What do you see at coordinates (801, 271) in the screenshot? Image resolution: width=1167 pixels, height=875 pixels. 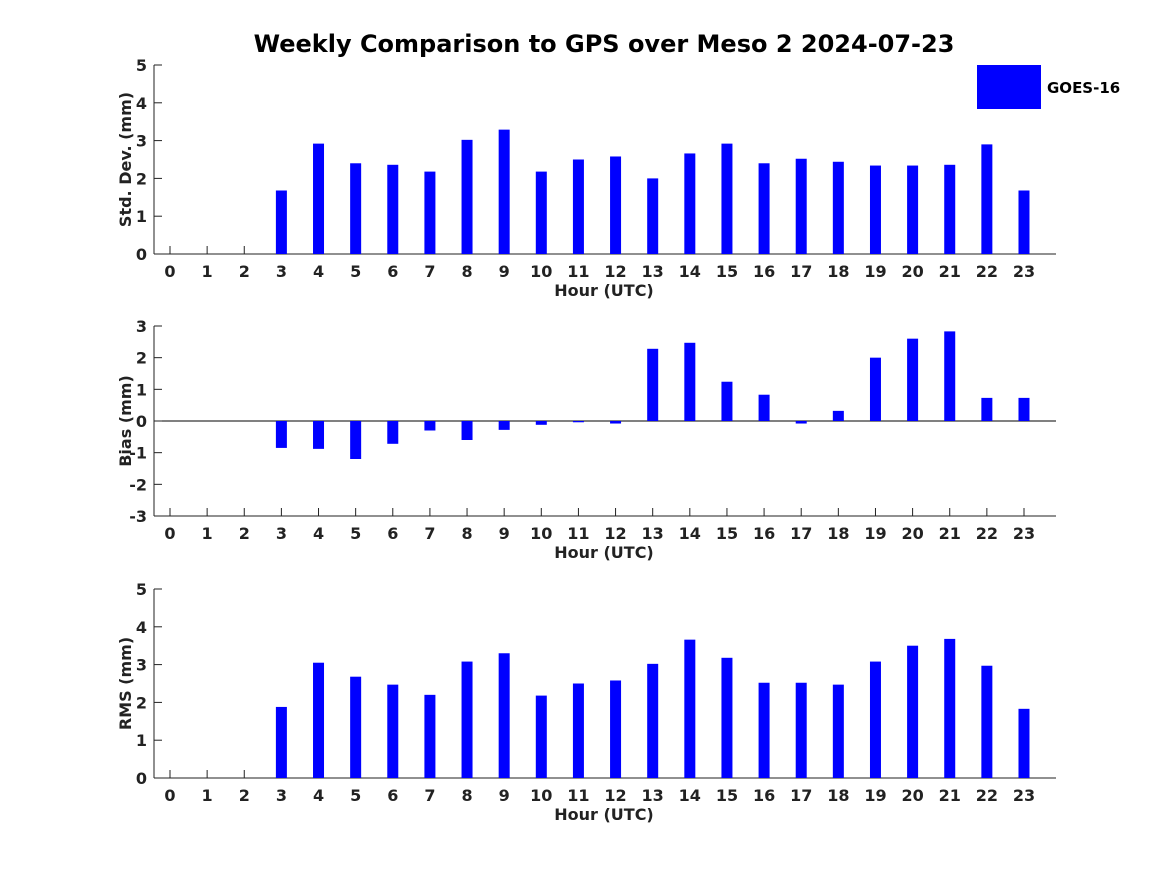 I see `x-tick-label: 17` at bounding box center [801, 271].